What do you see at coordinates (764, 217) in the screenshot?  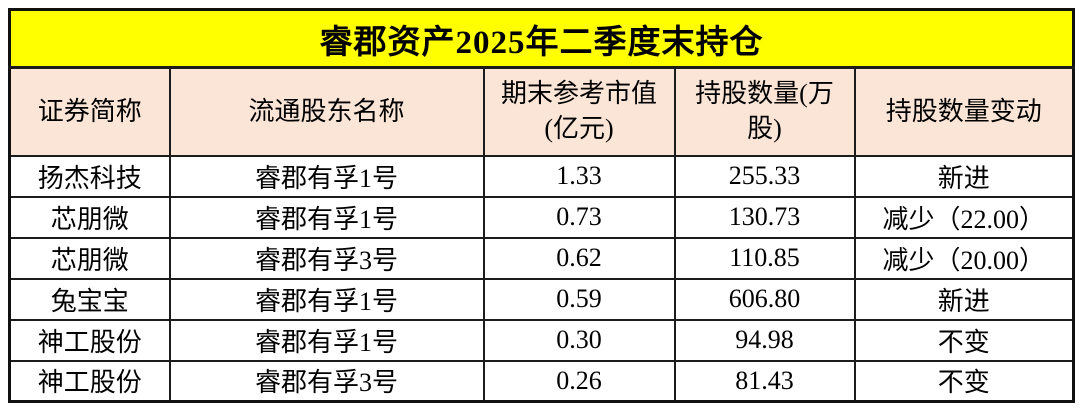 I see `cell-shares-held: 130.73` at bounding box center [764, 217].